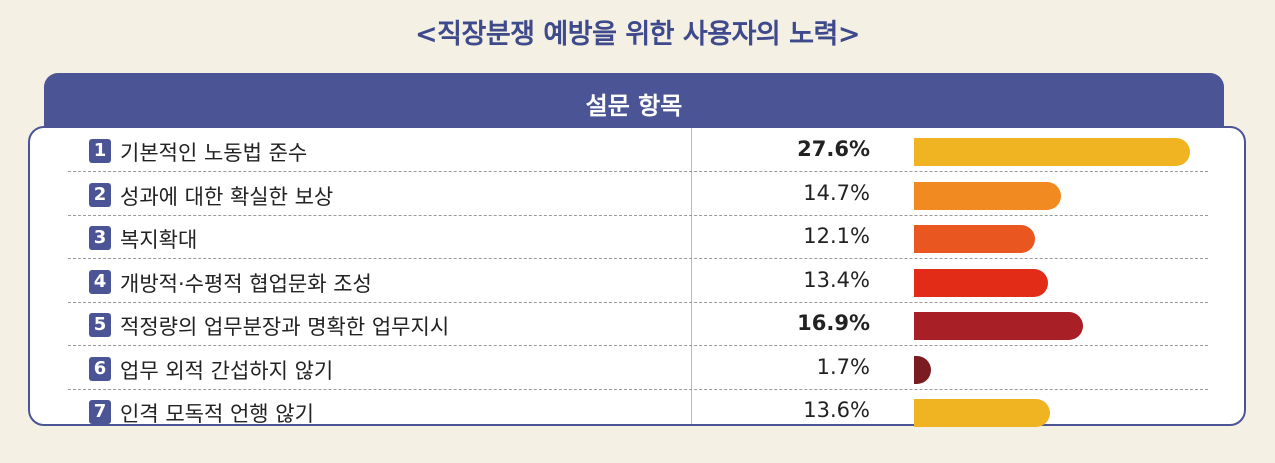  Describe the element at coordinates (100, 238) in the screenshot. I see `item-number-badge: 3` at that location.